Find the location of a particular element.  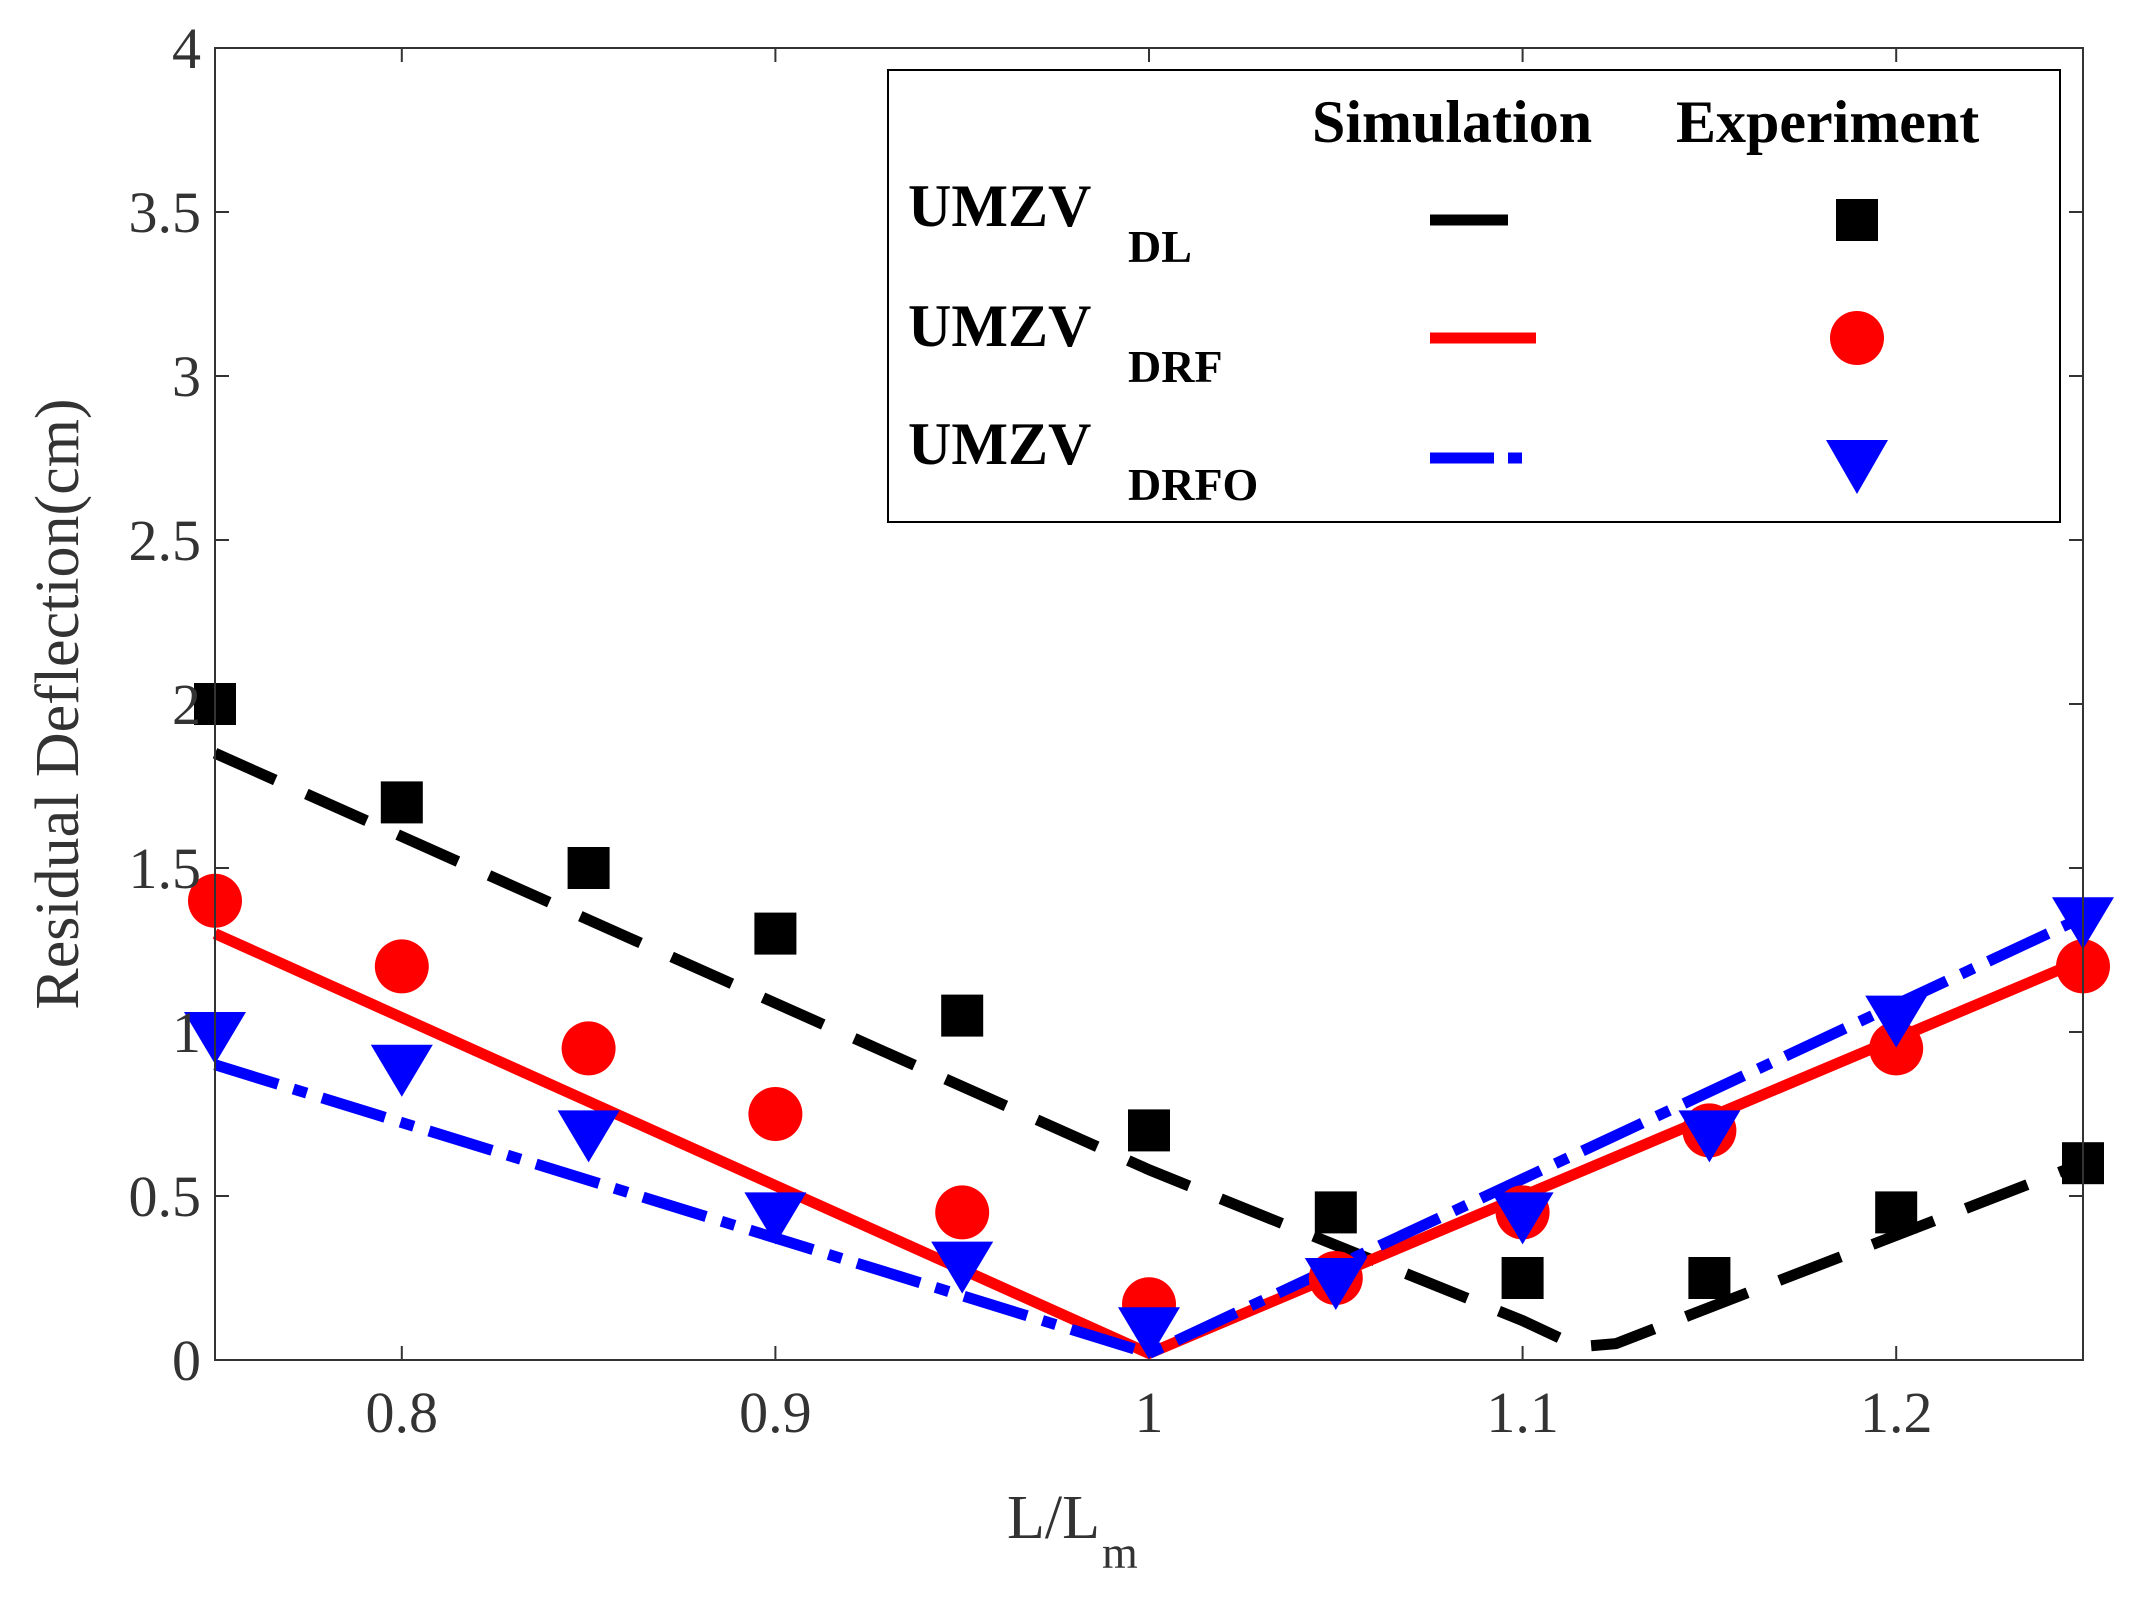

x-tick-label: 1.2 is located at coordinates (1896, 1412).